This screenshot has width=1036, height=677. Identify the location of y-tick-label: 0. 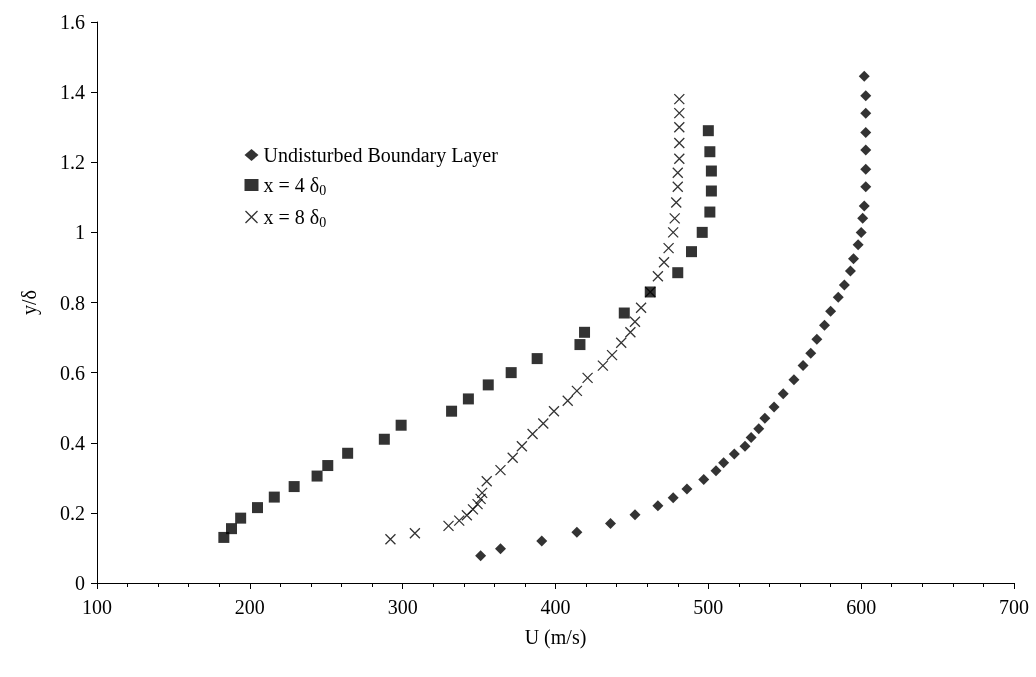
(80, 583).